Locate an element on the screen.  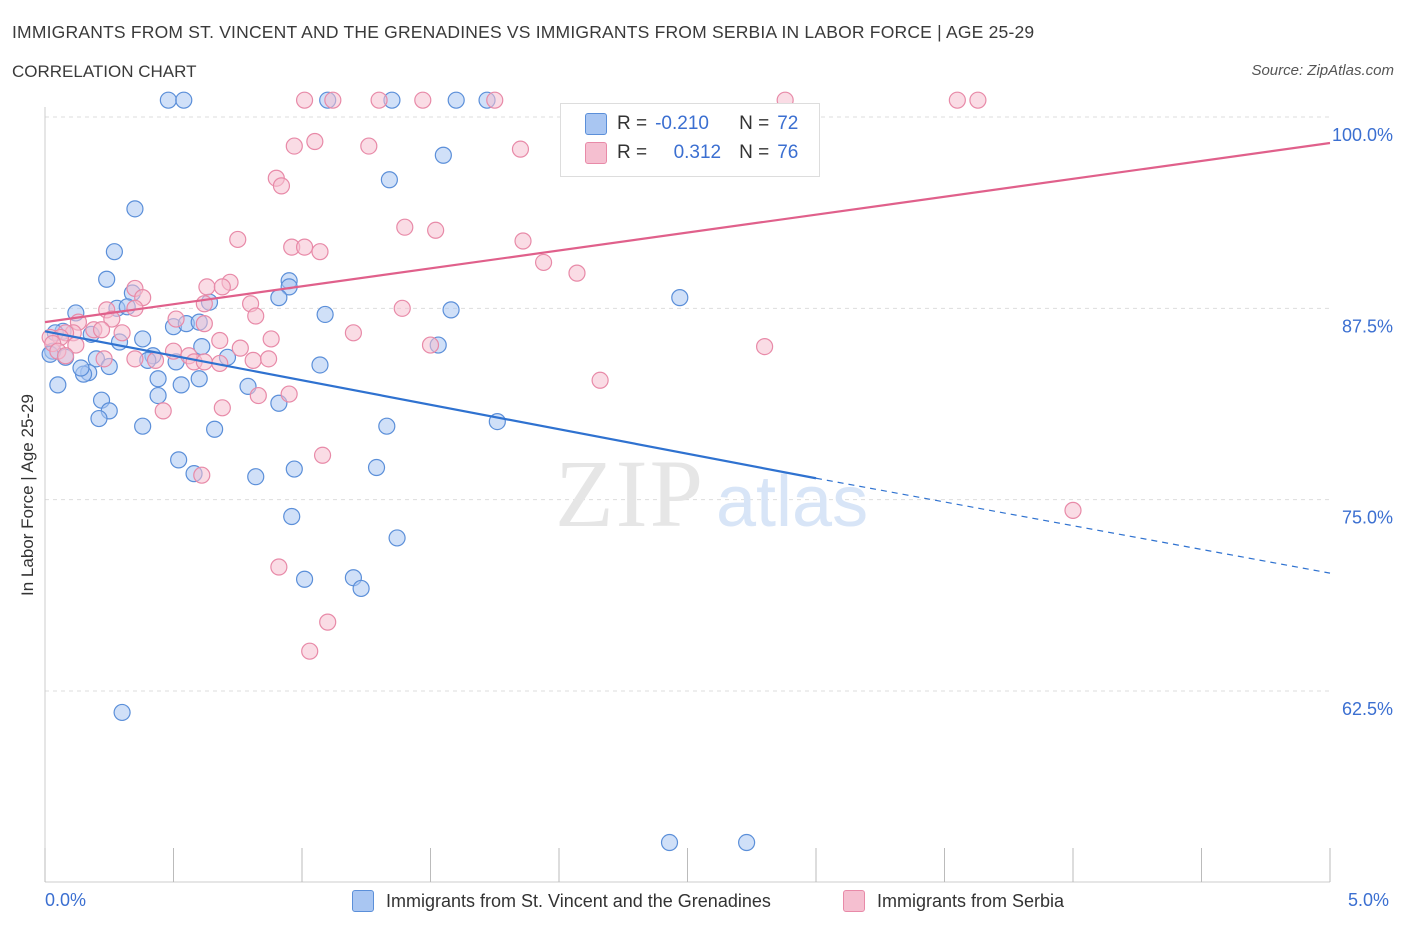
x-tick-label-min: 0.0% is located at coordinates (66, 900).